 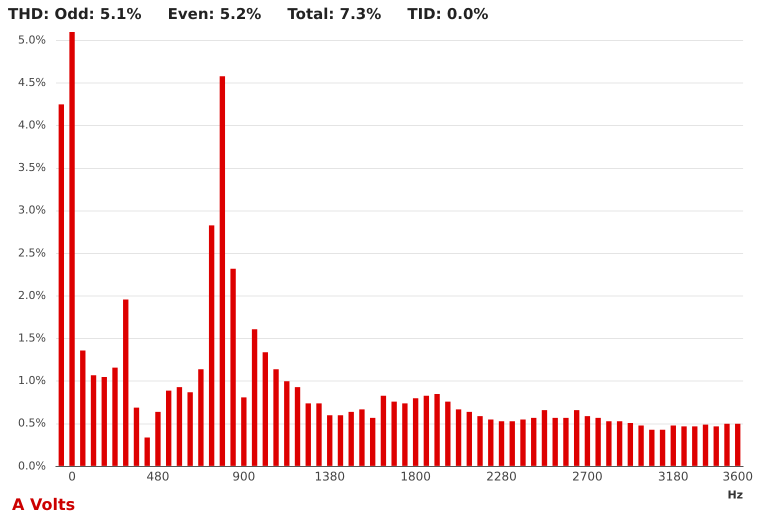 I want to click on x-tick-label: 2280, so click(x=501, y=477).